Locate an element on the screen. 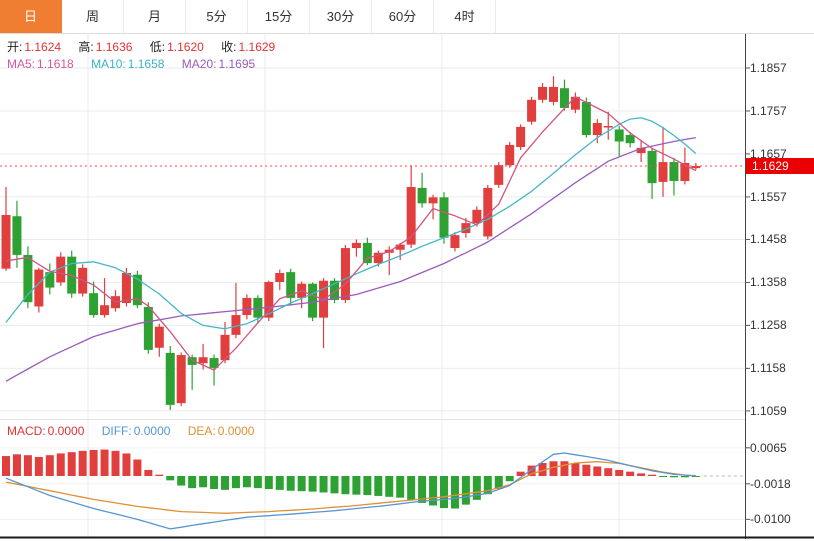  high-value: 1.1636 is located at coordinates (114, 47).